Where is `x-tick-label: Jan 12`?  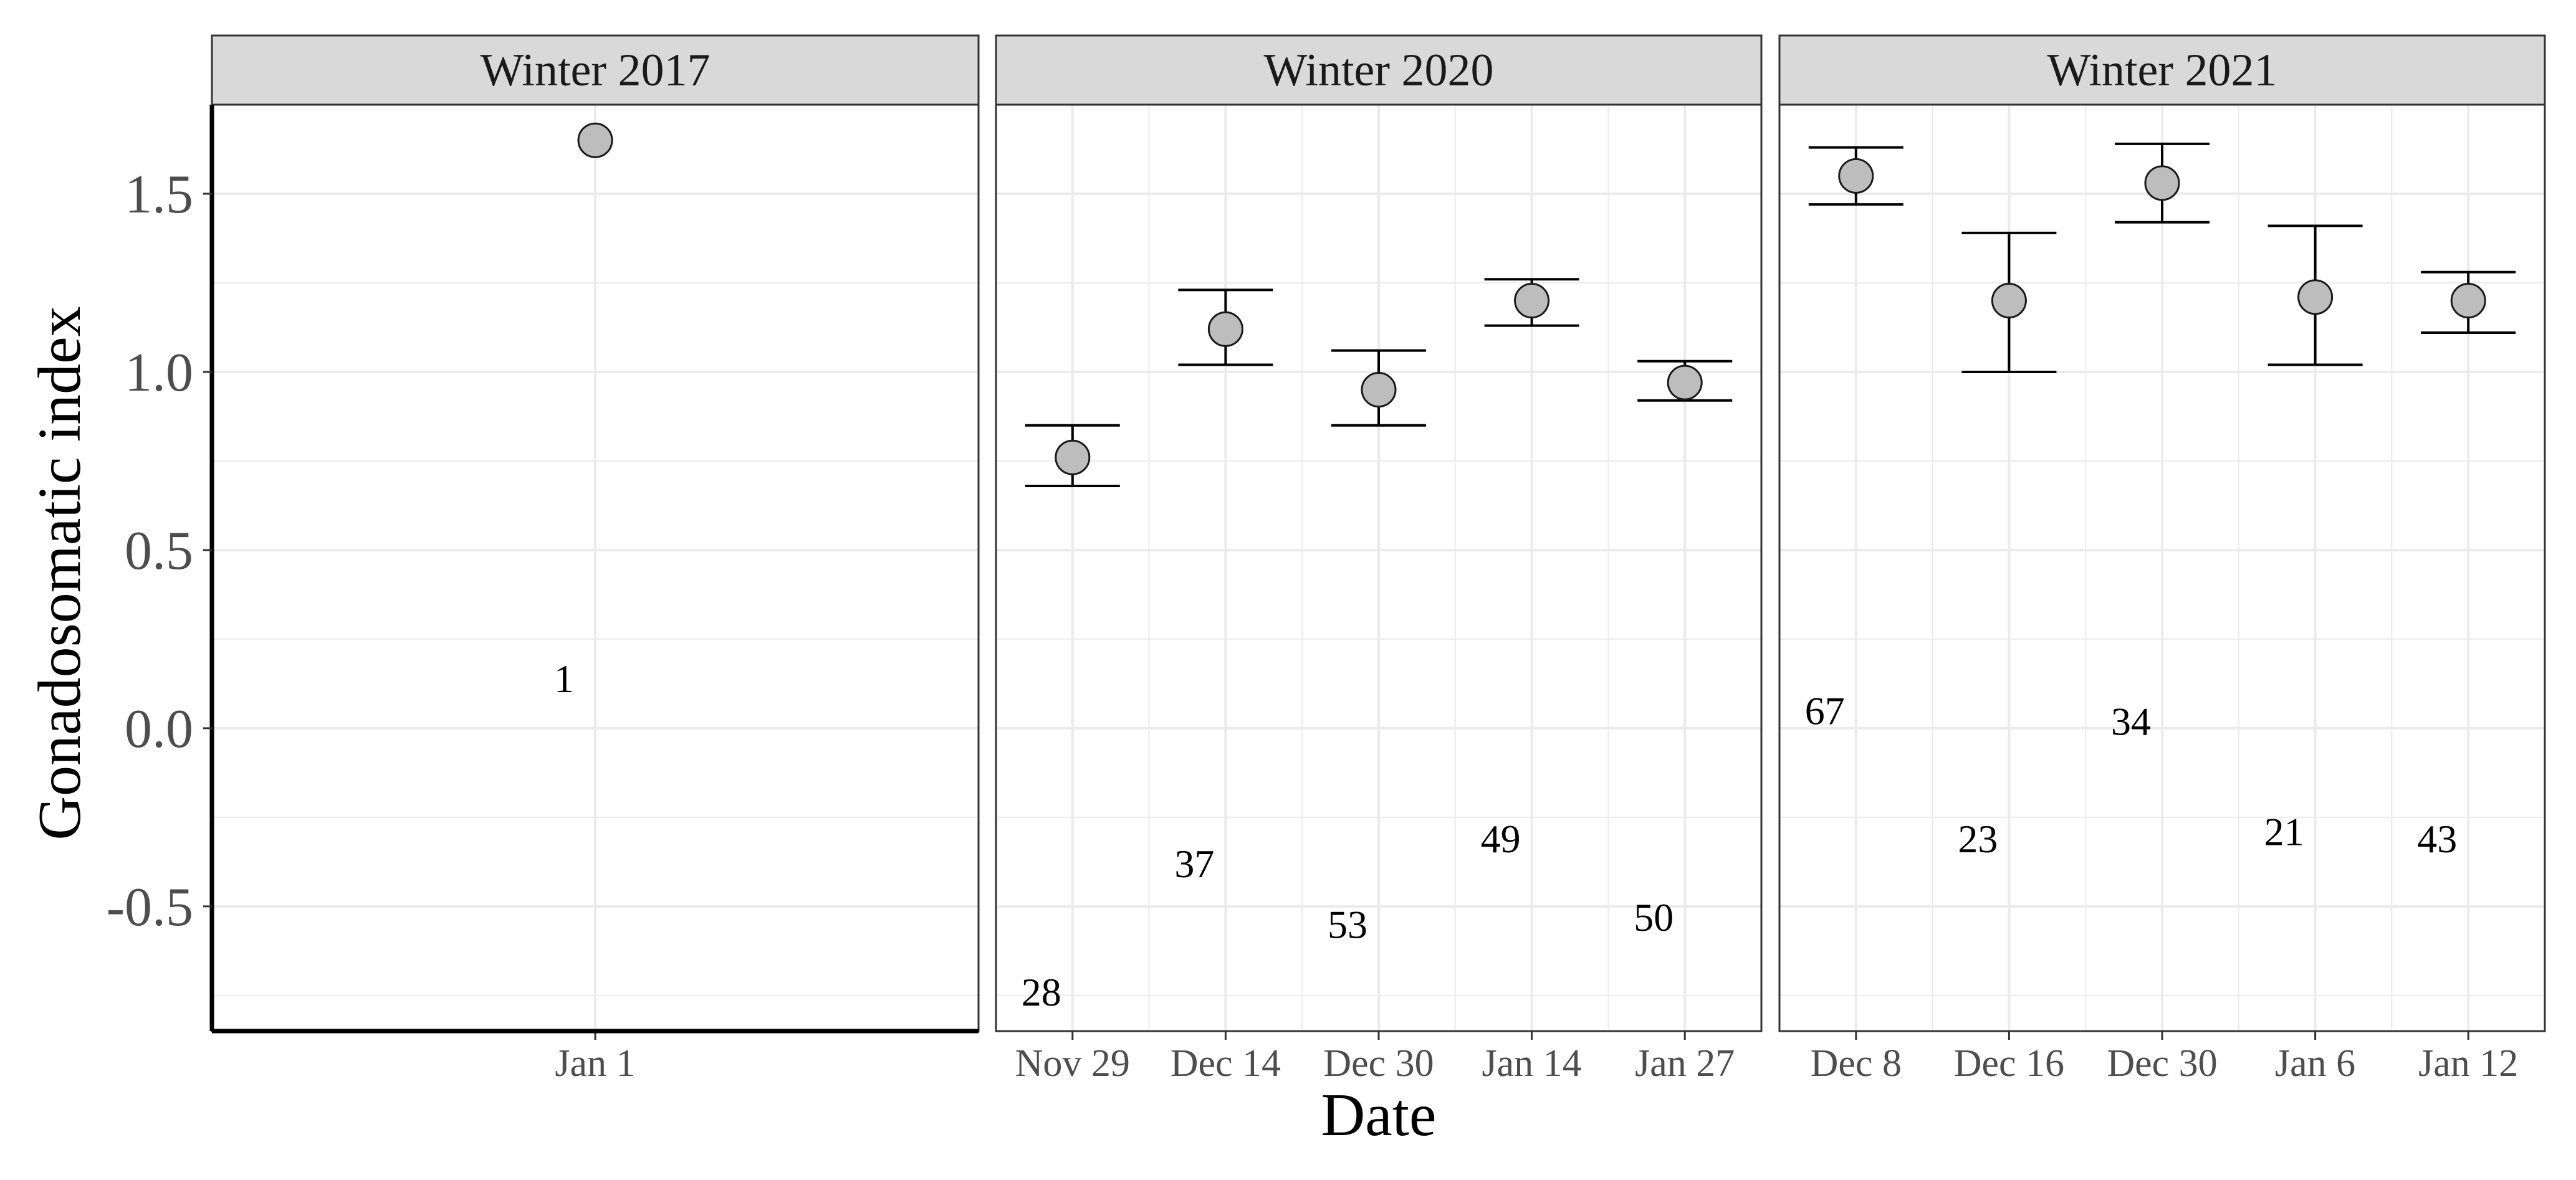
x-tick-label: Jan 12 is located at coordinates (2468, 1063).